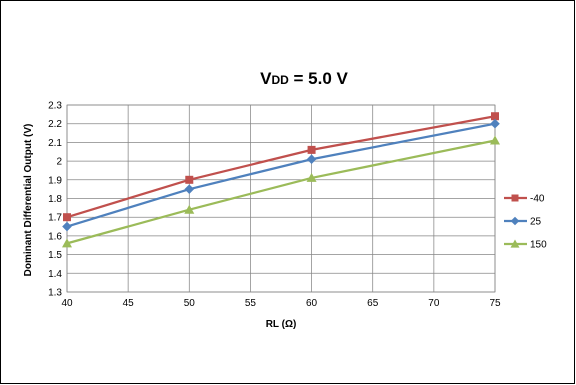 The height and width of the screenshot is (385, 576). What do you see at coordinates (523, 222) in the screenshot?
I see `legend-item-25: 25` at bounding box center [523, 222].